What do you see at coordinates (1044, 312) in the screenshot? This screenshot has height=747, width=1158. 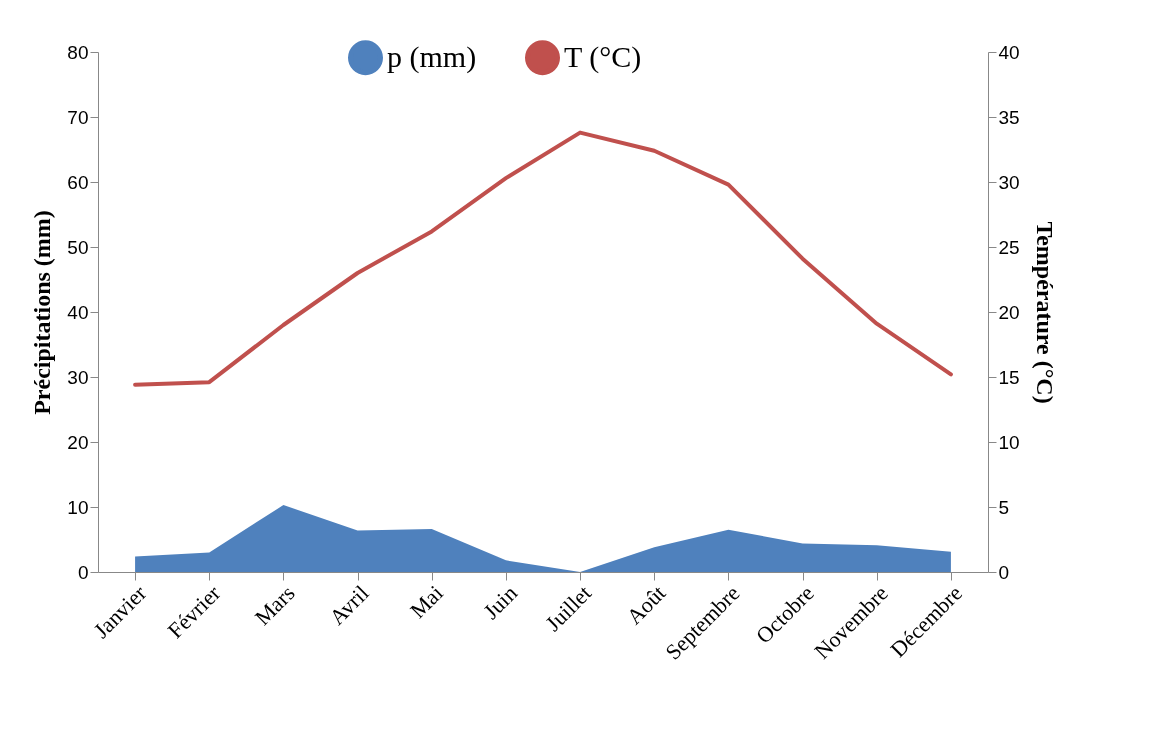 I see `y2-axis-title: Température (°C)` at bounding box center [1044, 312].